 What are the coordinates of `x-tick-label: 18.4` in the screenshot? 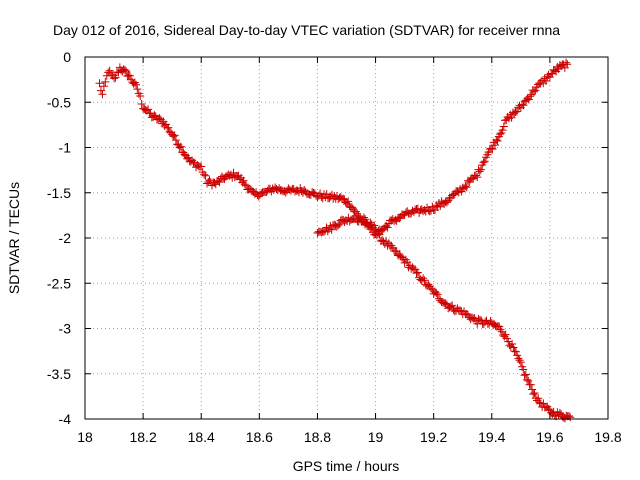 It's located at (201, 437).